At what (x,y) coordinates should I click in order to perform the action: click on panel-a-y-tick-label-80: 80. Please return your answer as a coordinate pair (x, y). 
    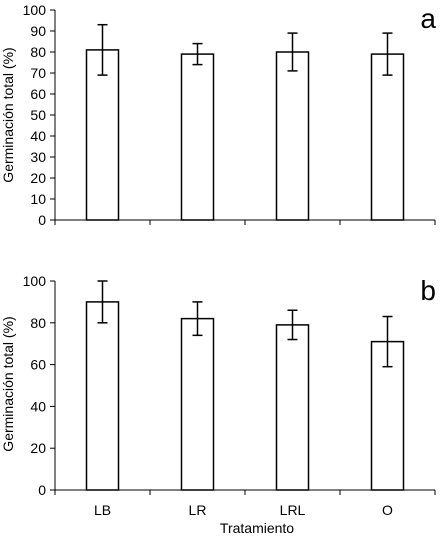
    Looking at the image, I should click on (38, 52).